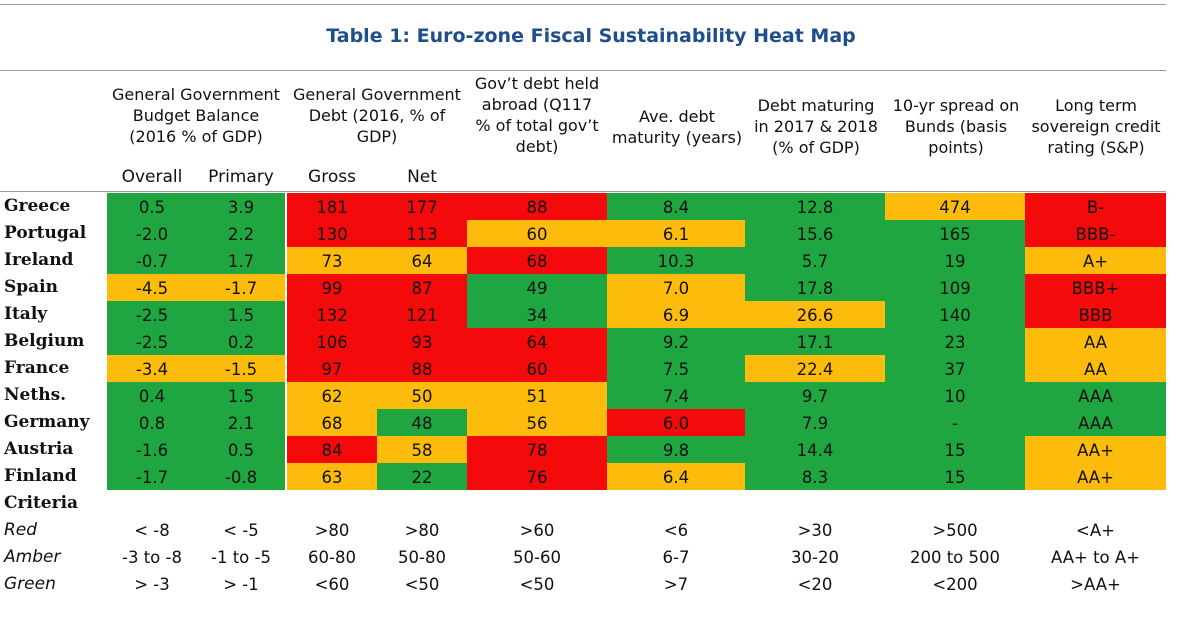 Image resolution: width=1182 pixels, height=619 pixels. Describe the element at coordinates (815, 368) in the screenshot. I see `heat-cell: 22.4` at that location.